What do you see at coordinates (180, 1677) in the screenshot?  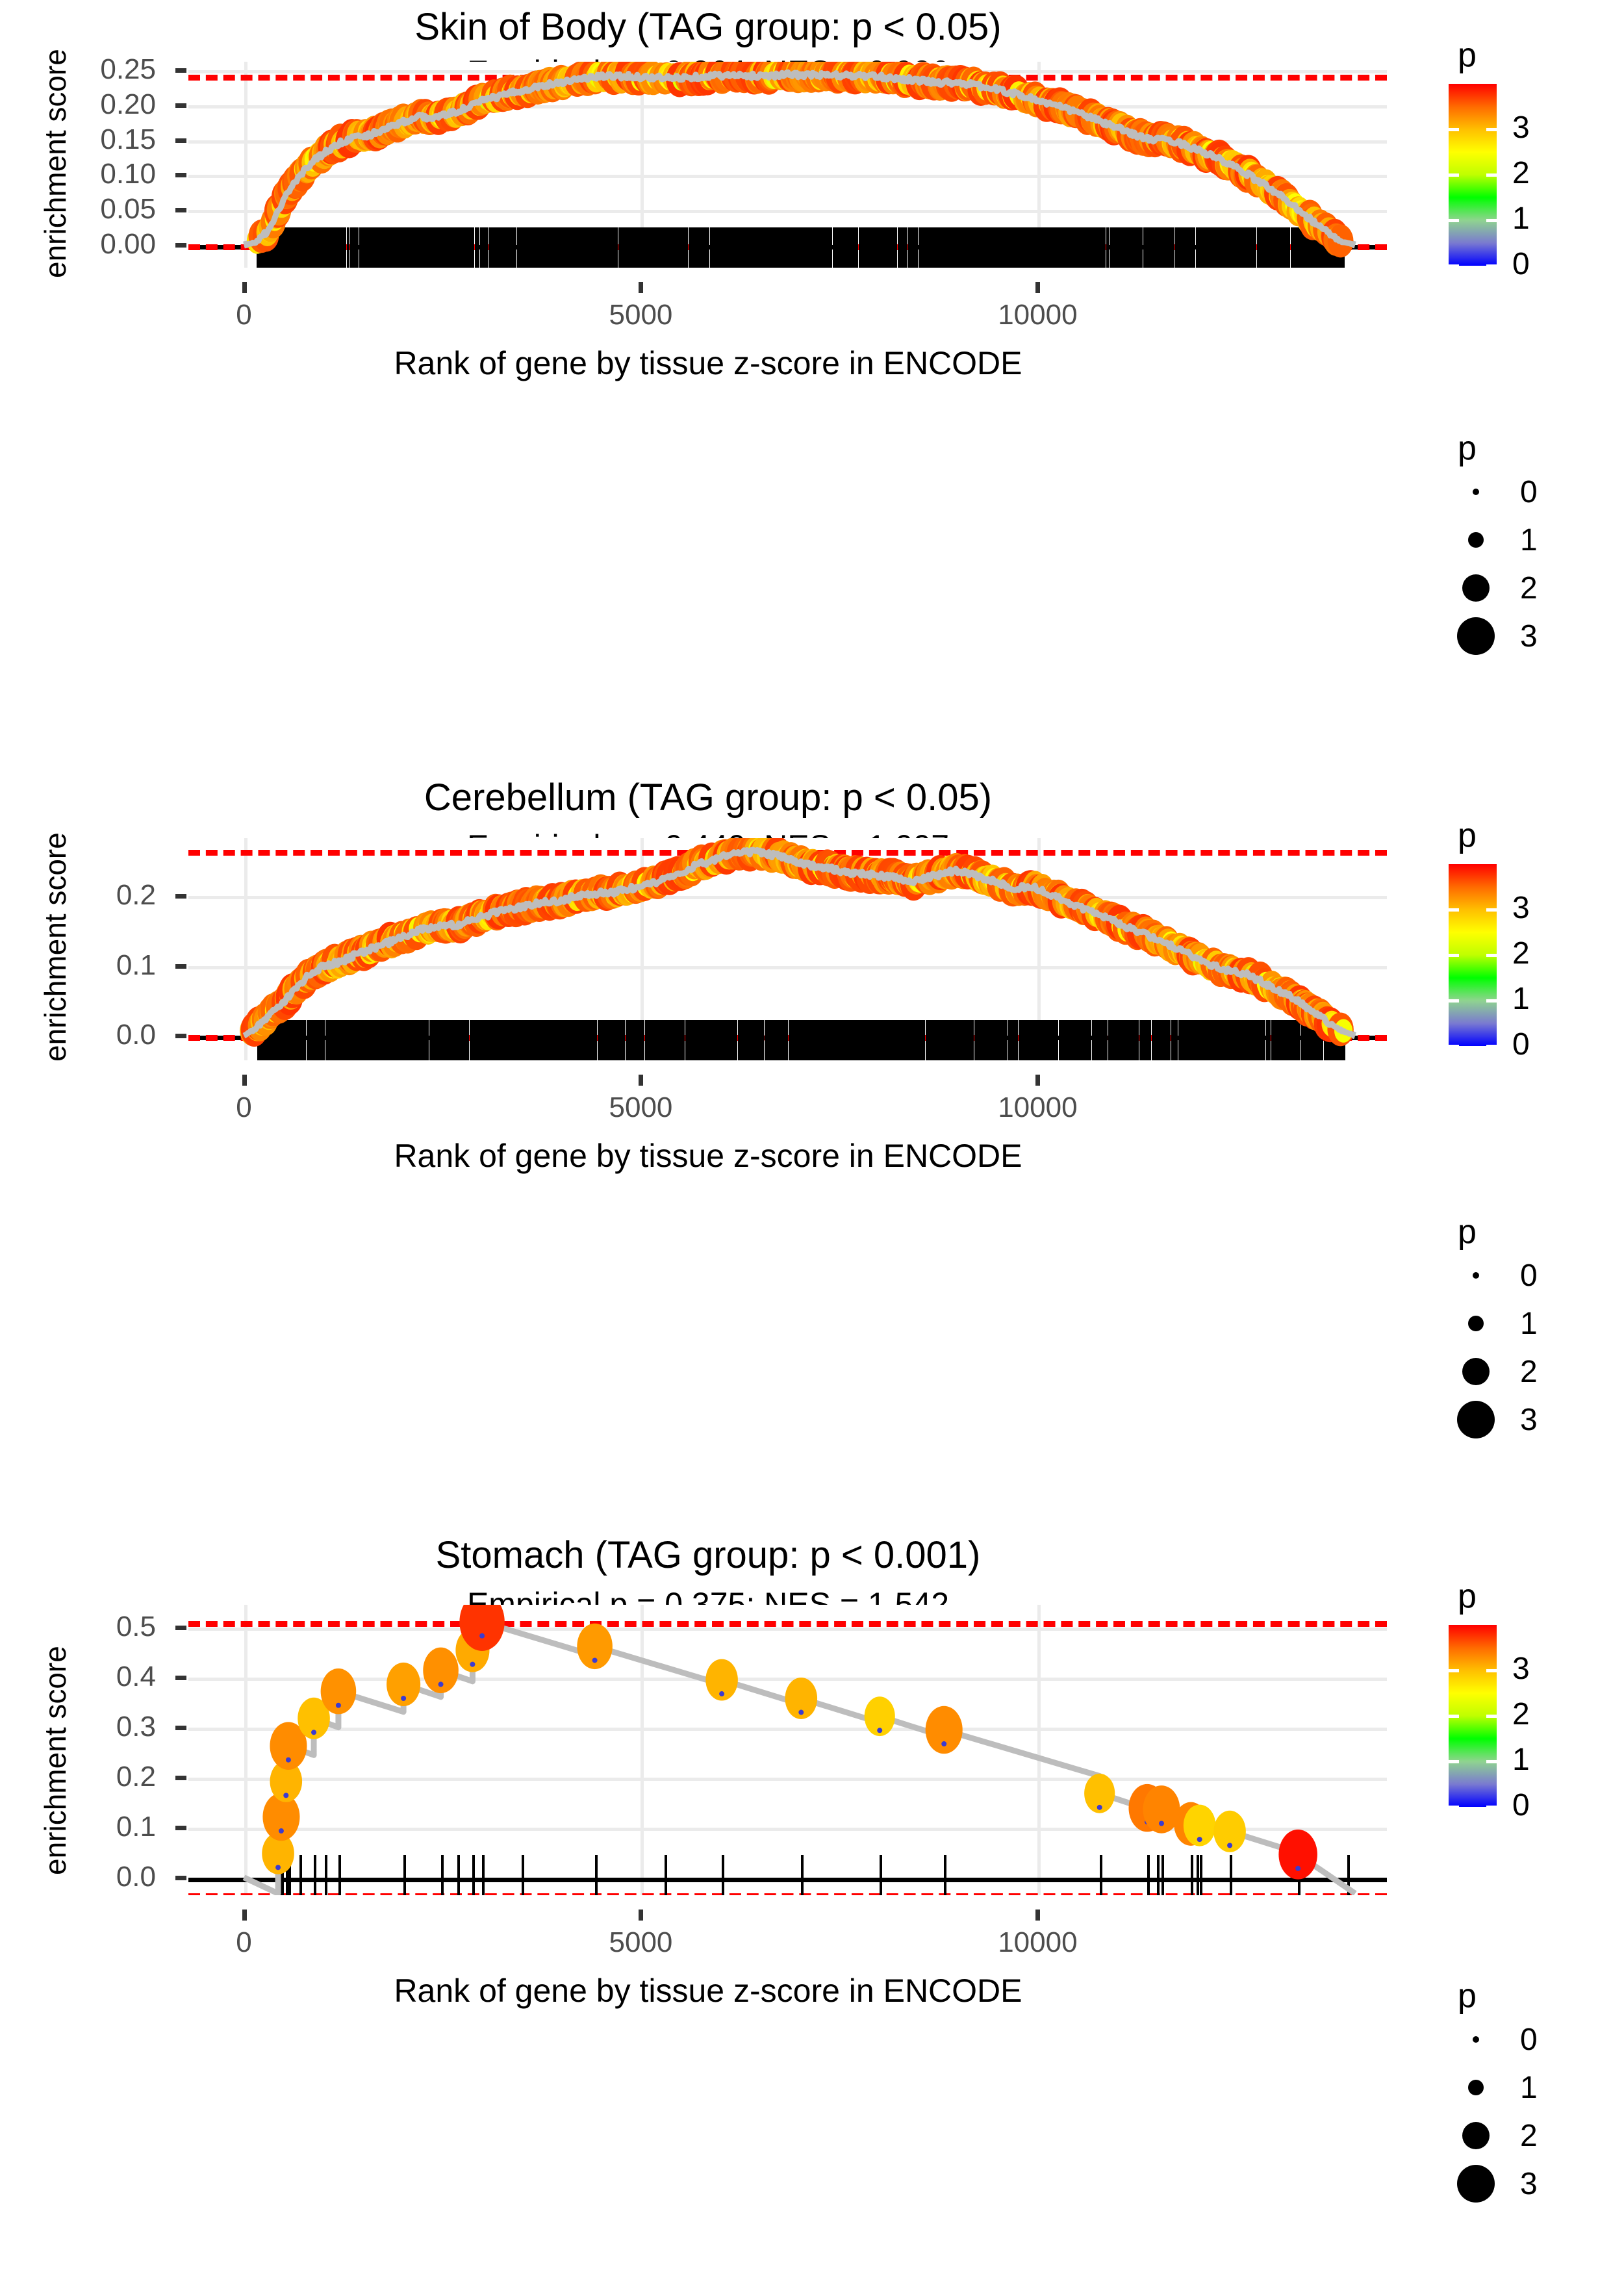 I see `y-axis-tick-mark` at bounding box center [180, 1677].